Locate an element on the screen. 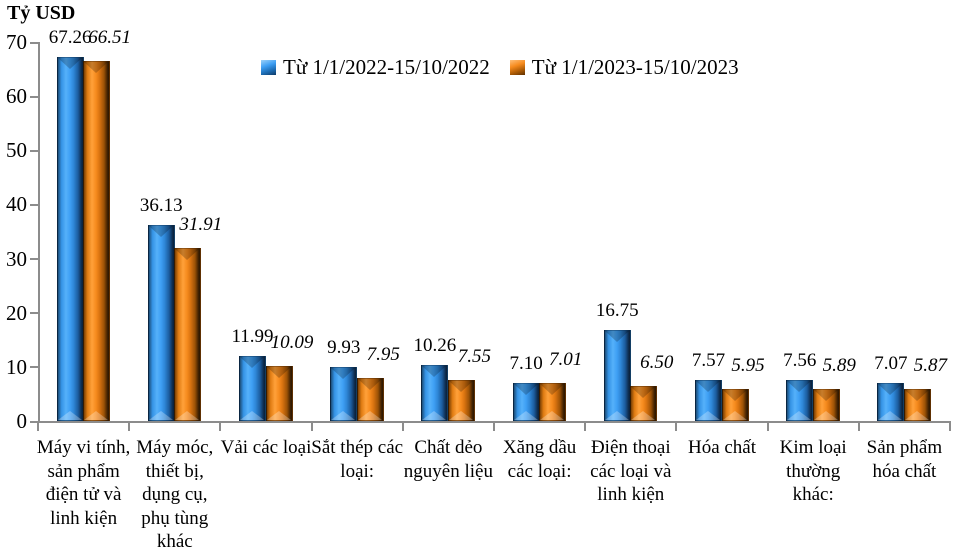 This screenshot has width=956, height=558. legend-swatch-2022-icon is located at coordinates (268, 67).